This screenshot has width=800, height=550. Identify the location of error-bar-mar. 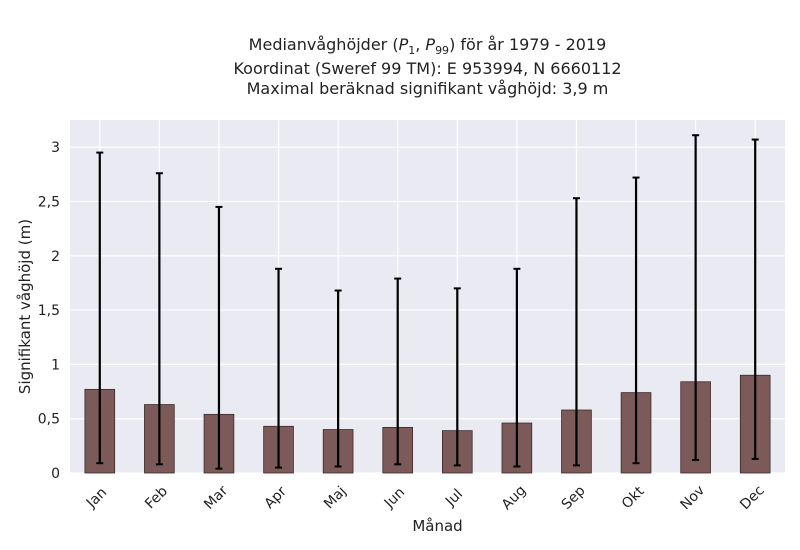
(219, 337).